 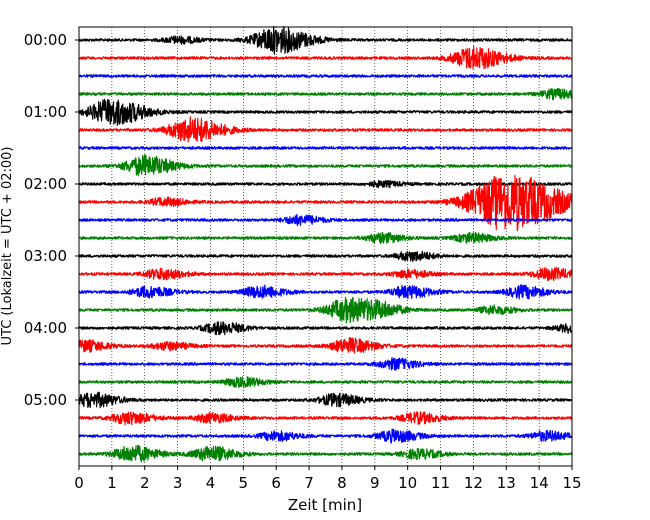 I want to click on x-tick-label: 2, so click(x=145, y=483).